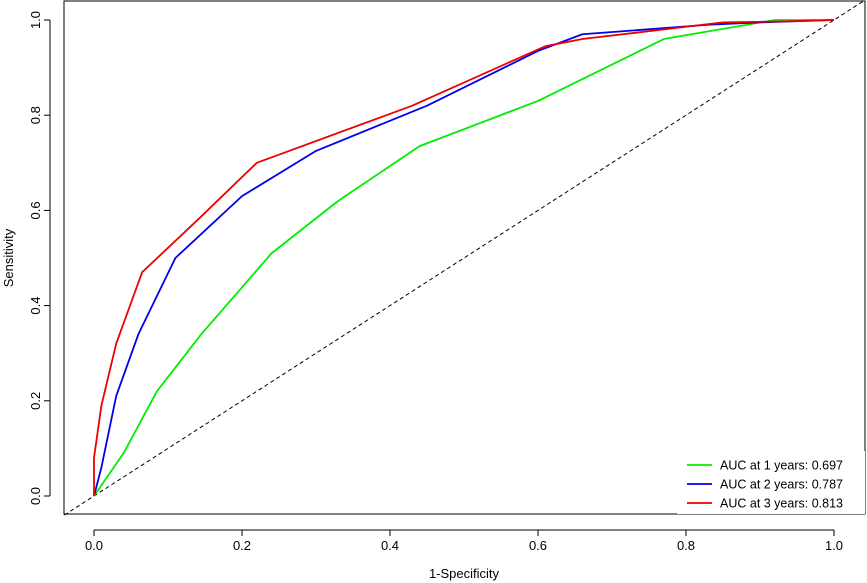 This screenshot has width=867, height=583. I want to click on legend-label-3: AUC at 3 years: 0.813, so click(781, 504).